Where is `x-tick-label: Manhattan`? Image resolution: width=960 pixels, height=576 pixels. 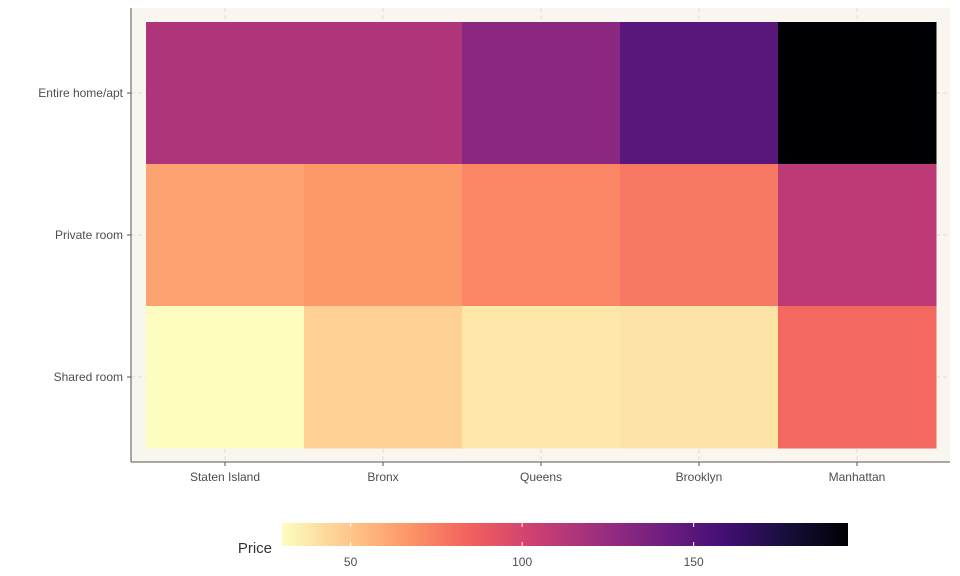 x-tick-label: Manhattan is located at coordinates (857, 477).